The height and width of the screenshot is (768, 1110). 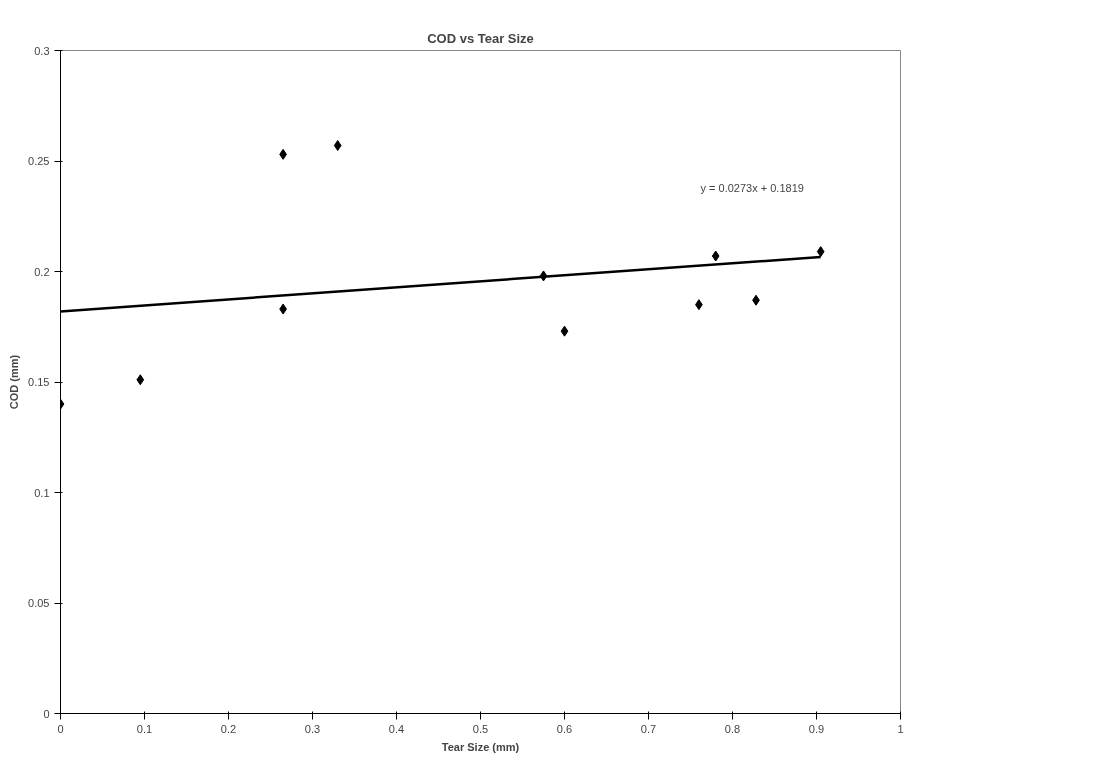 What do you see at coordinates (39, 382) in the screenshot?
I see `y-tick-label: 0.15` at bounding box center [39, 382].